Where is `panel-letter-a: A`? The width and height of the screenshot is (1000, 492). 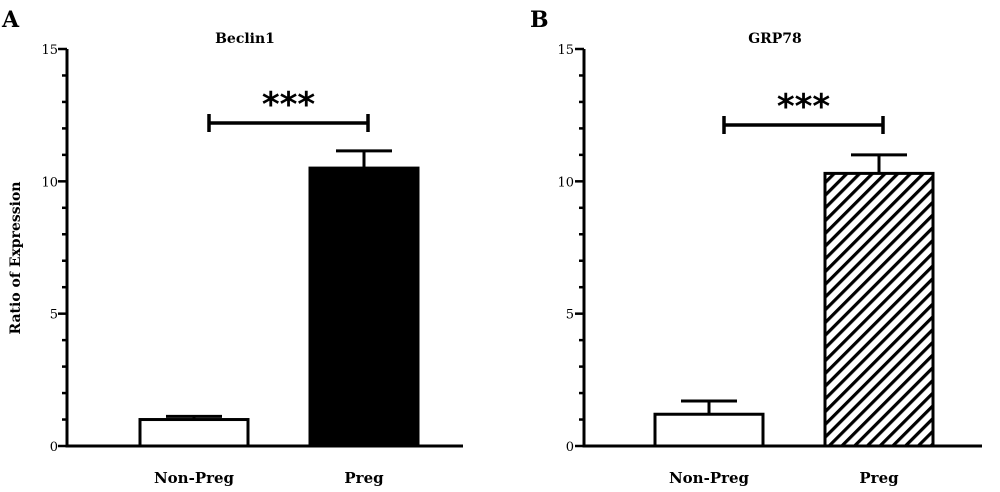
panel-letter-a: A is located at coordinates (10, 20).